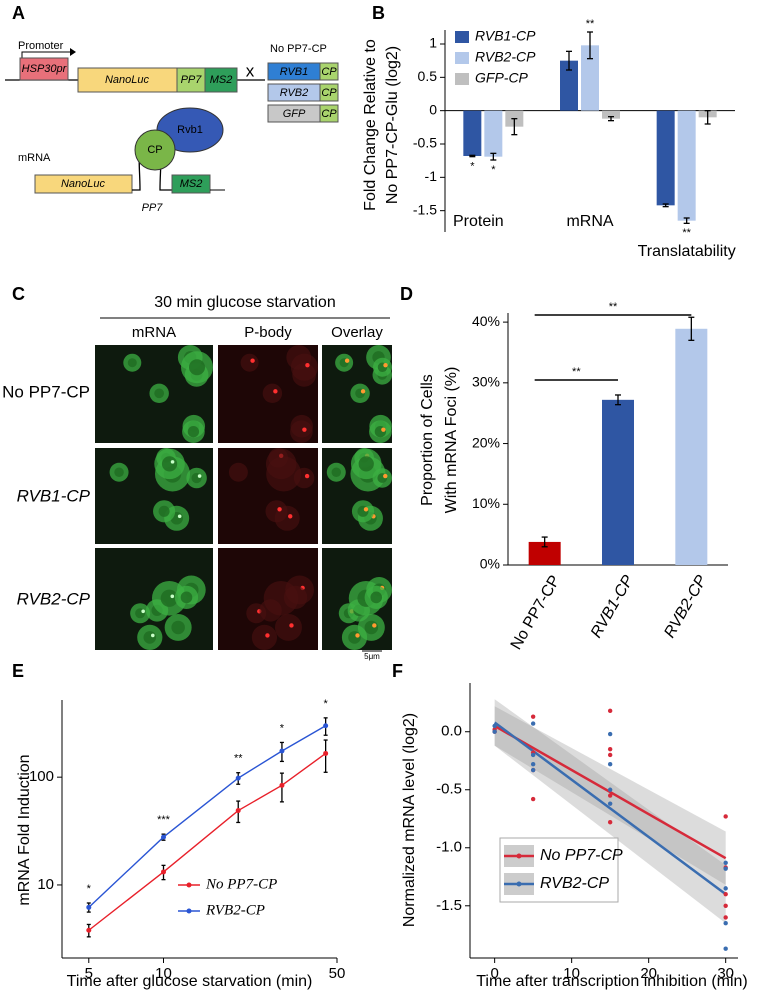 Image resolution: width=760 pixels, height=994 pixels. What do you see at coordinates (648, 973) in the screenshot?
I see `x-tick-label: 20` at bounding box center [648, 973].